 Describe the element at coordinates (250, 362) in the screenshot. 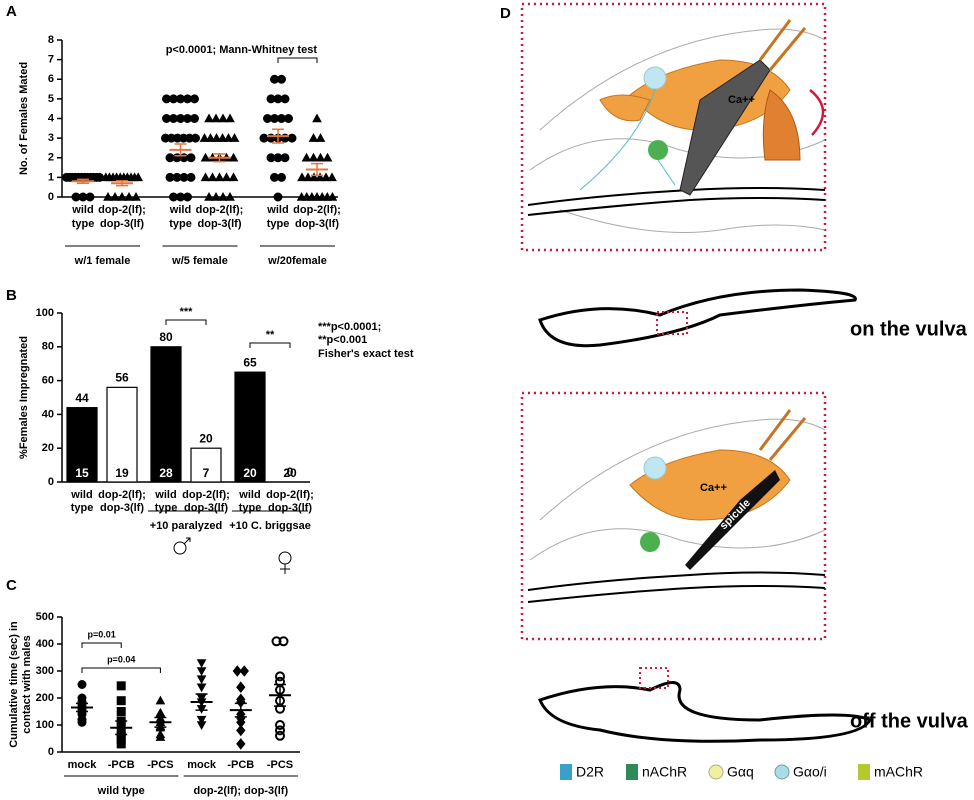

I see `value-label: 65` at that location.